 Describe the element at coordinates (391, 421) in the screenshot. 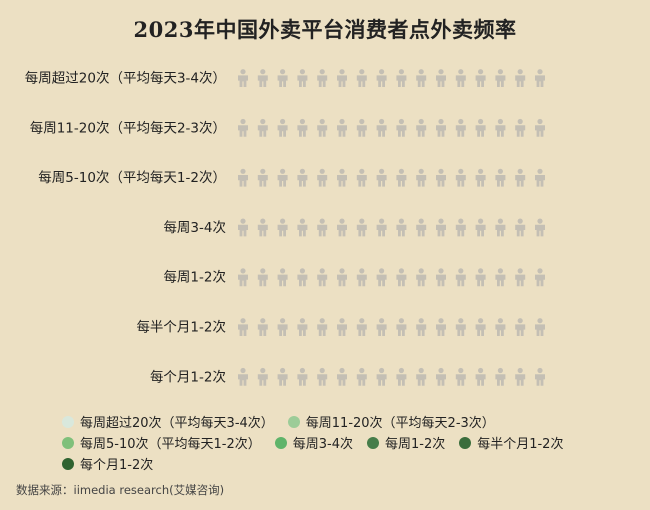

I see `legend-item: 每周11-20次（平均每天2-3次）` at that location.